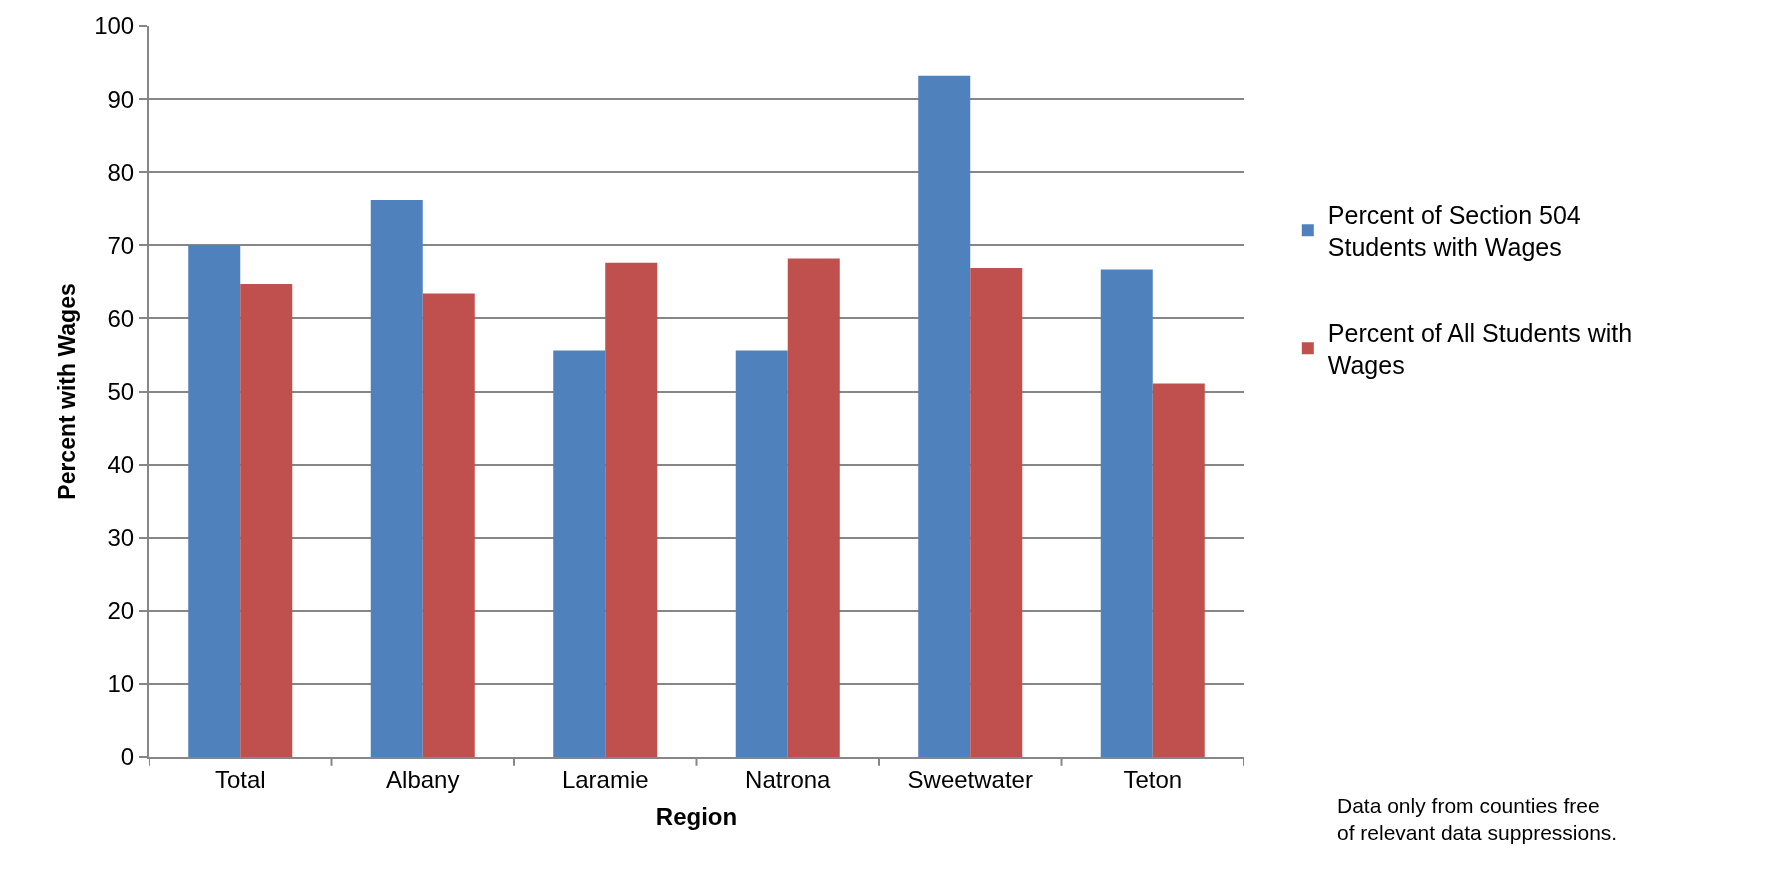  What do you see at coordinates (121, 684) in the screenshot?
I see `y-tick-label: 10` at bounding box center [121, 684].